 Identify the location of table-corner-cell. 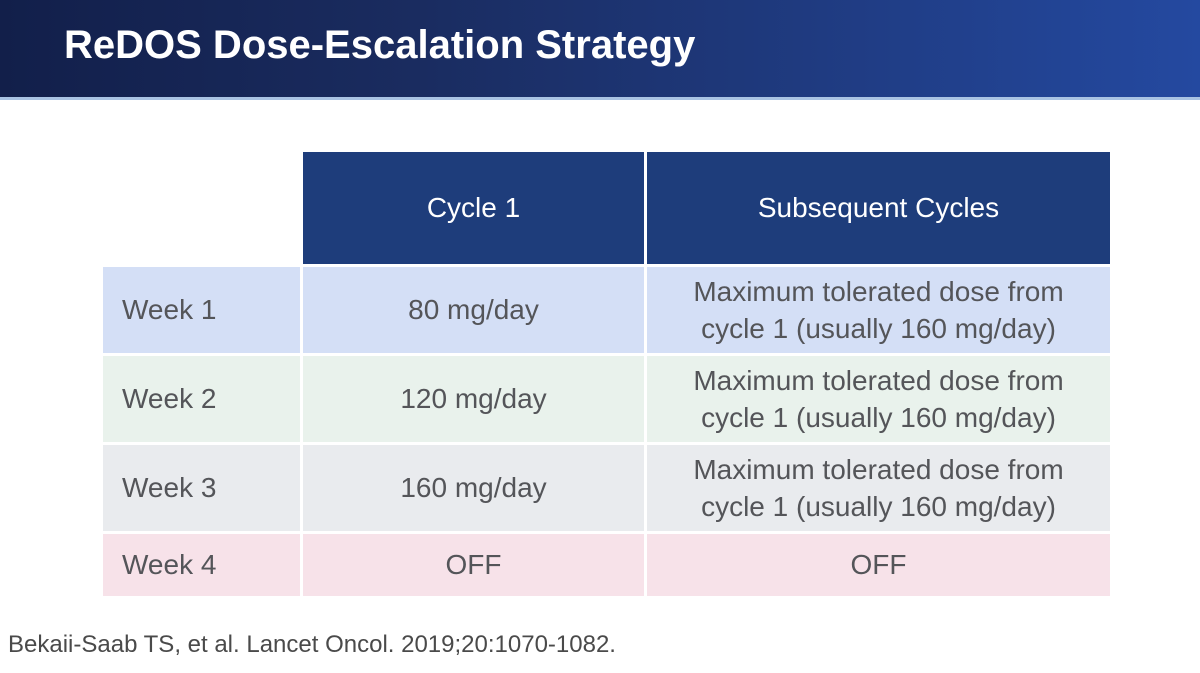
(201, 208).